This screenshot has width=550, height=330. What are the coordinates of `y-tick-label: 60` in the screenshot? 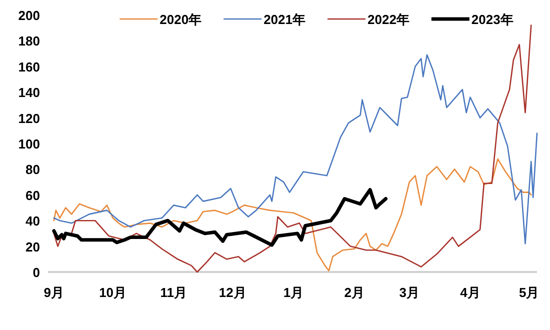 It's located at (33, 195).